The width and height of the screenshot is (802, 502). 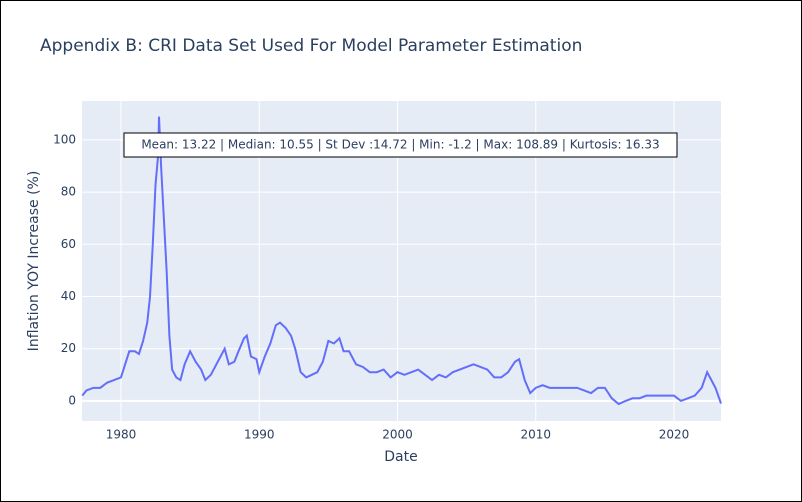 I want to click on y-tick-label: 60, so click(x=68, y=244).